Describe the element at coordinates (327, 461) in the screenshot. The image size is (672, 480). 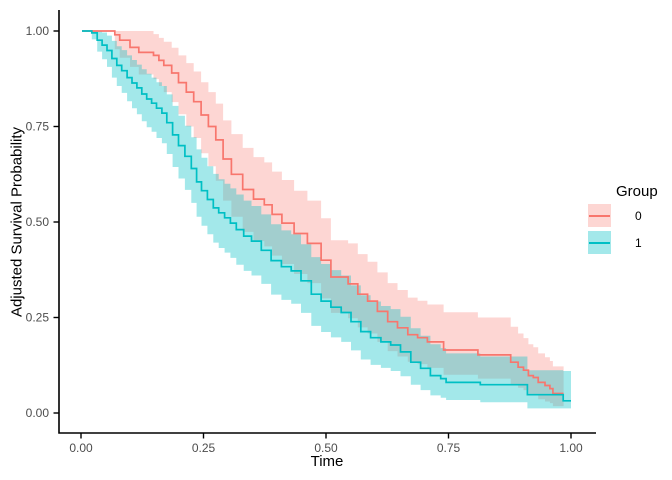
I see `x-axis-title: Time` at that location.